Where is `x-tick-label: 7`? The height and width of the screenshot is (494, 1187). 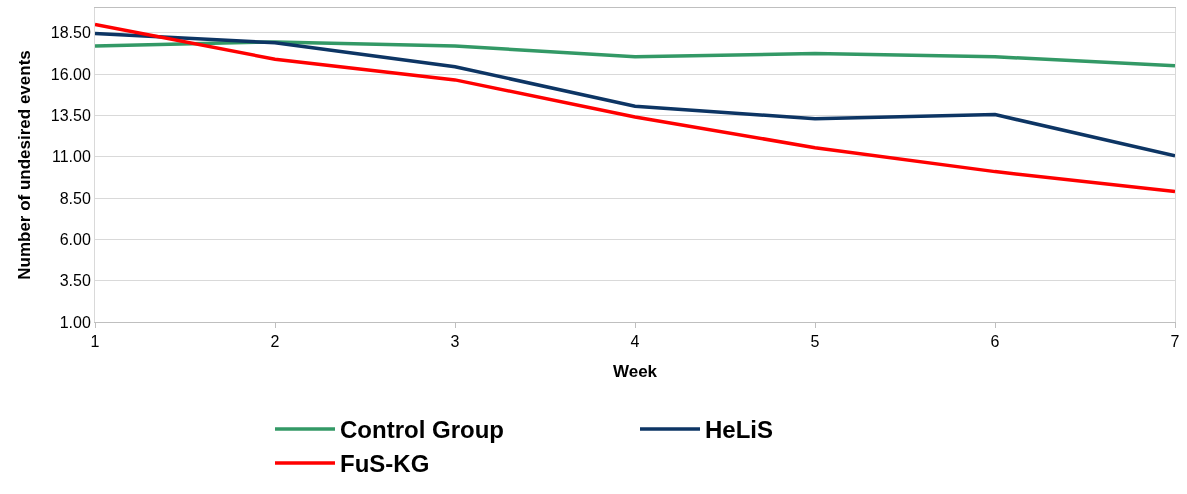
x-tick-label: 7 is located at coordinates (1175, 342).